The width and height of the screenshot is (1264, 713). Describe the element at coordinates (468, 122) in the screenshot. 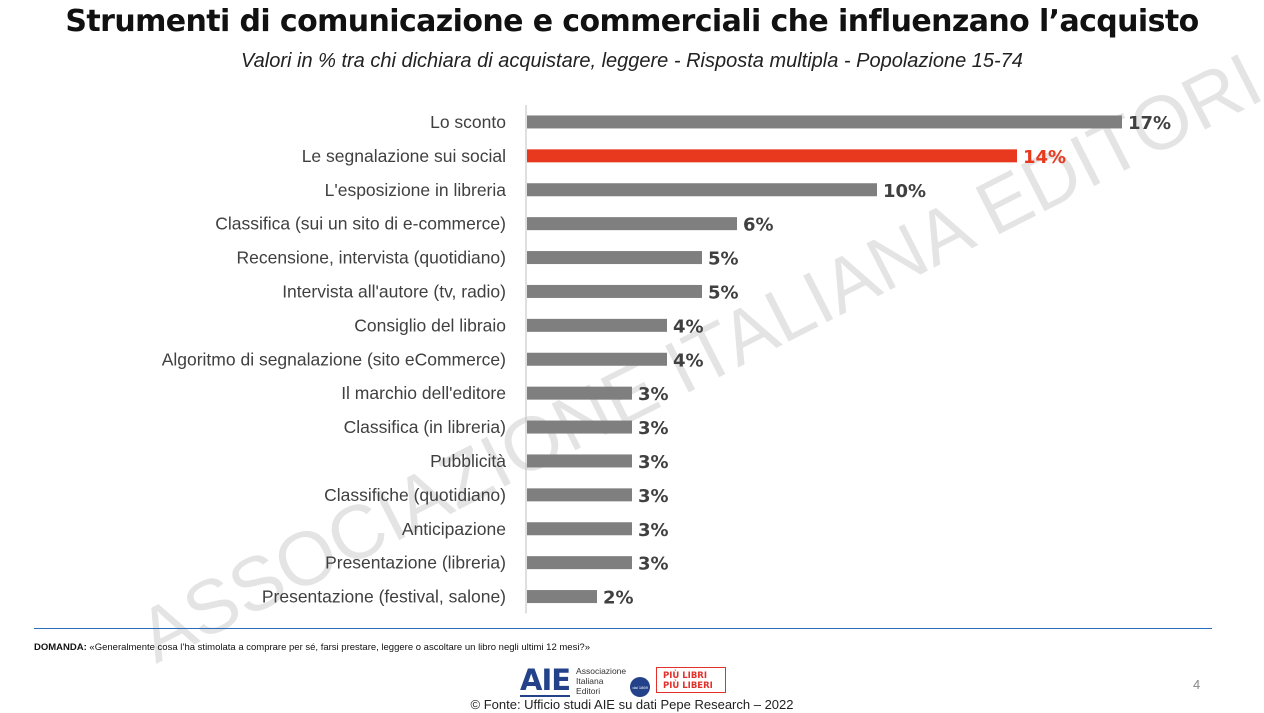

I see `category-label: Lo sconto` at that location.